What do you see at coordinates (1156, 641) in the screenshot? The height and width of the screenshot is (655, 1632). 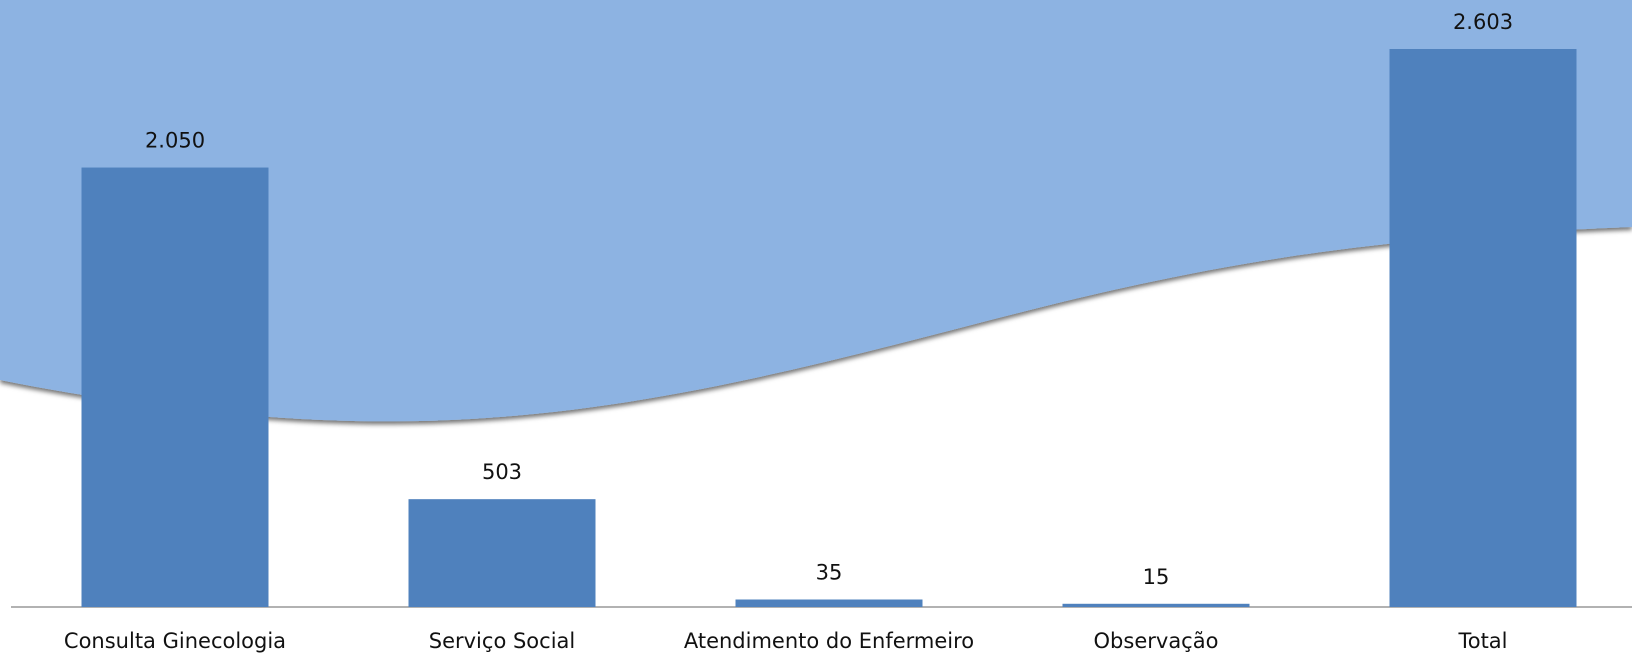 I see `x-tick-label: Observação` at bounding box center [1156, 641].